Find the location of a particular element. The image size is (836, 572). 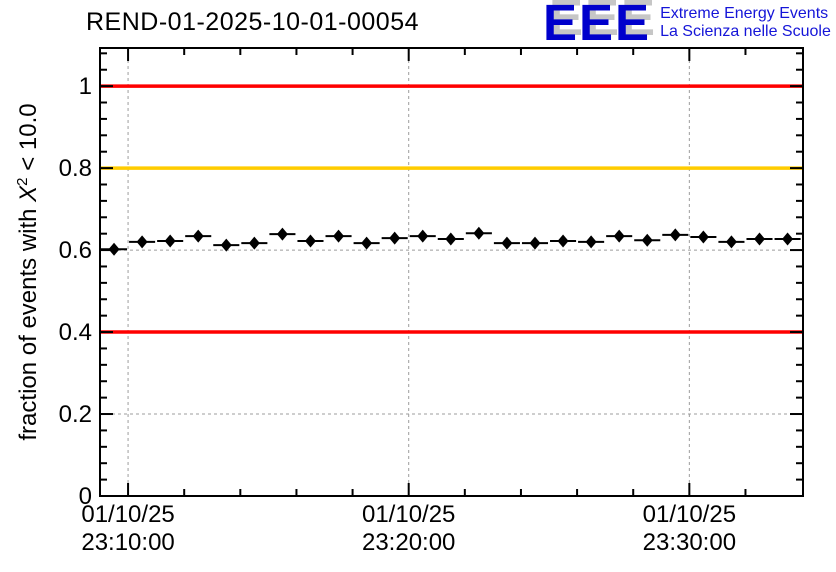

y-axis-title-suffix: < 10.0 is located at coordinates (28, 140).